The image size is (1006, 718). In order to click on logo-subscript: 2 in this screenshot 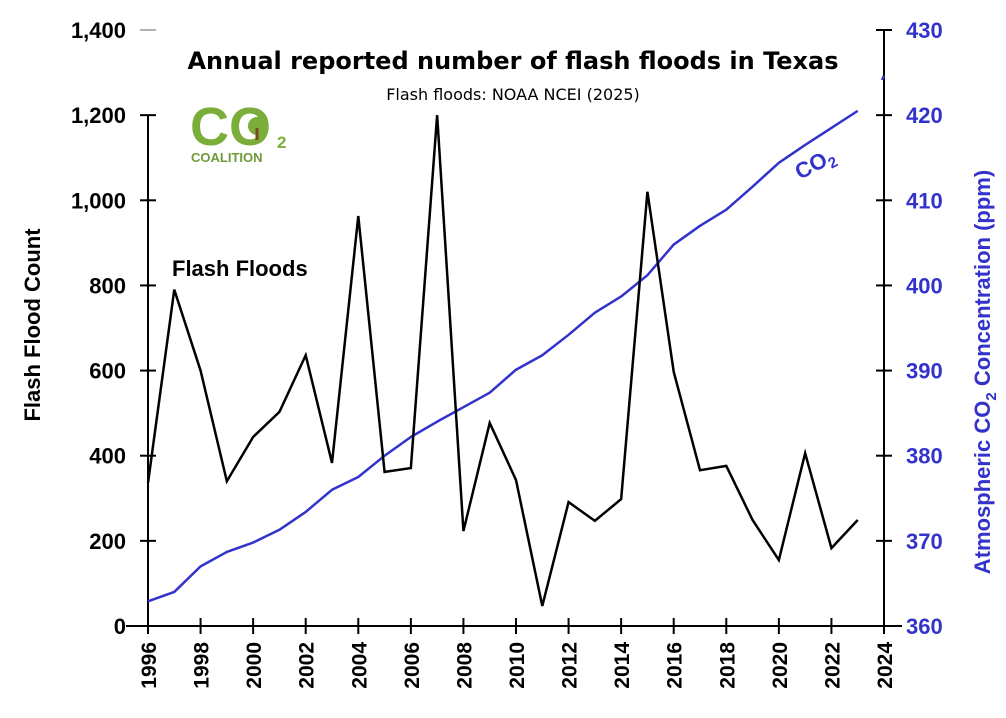, I will do `click(281, 142)`.